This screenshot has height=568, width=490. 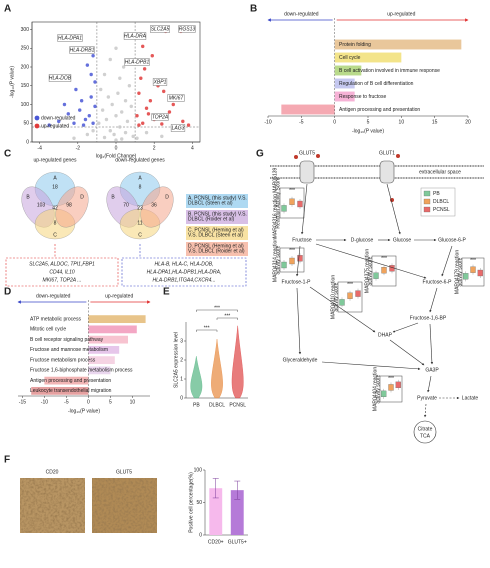 I want to click on x-tick-label: 2, so click(x=154, y=148).